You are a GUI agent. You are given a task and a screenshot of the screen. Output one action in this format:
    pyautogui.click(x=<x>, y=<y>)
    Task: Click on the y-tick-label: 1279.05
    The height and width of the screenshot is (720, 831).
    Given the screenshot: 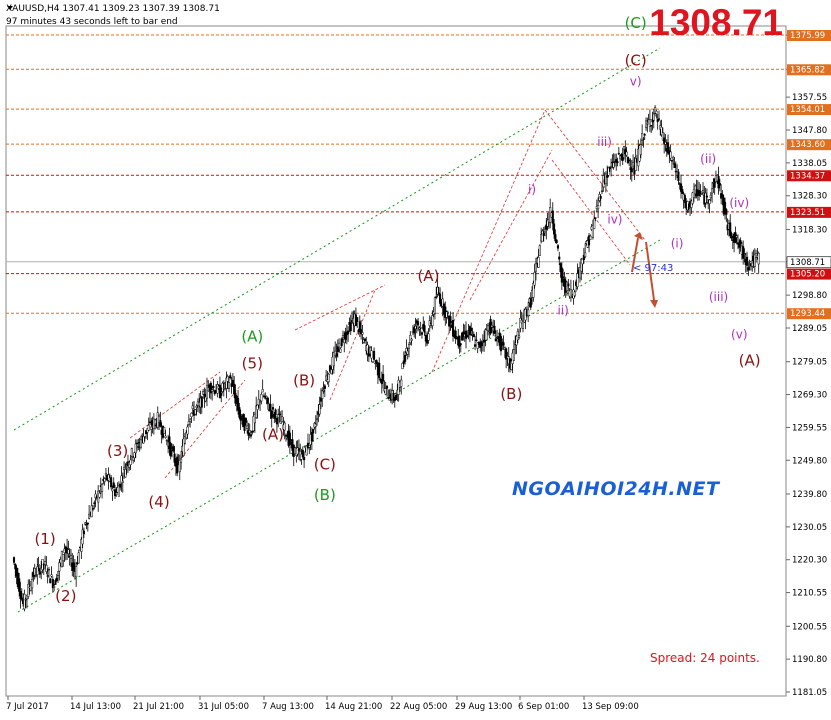 What is the action you would take?
    pyautogui.click(x=809, y=363)
    